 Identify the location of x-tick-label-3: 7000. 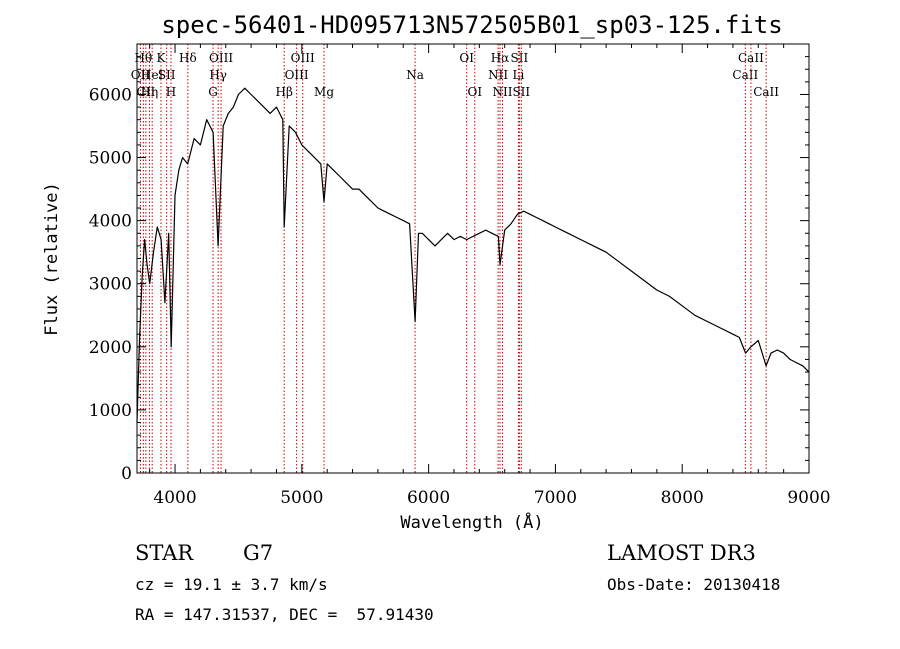
(555, 498).